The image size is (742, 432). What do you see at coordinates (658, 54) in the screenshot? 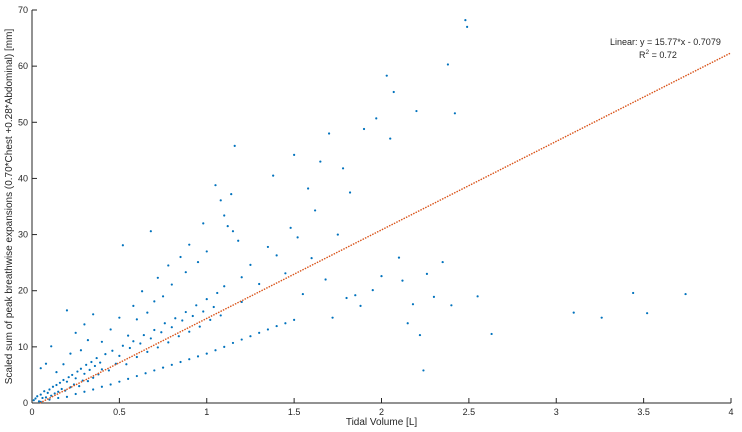
I see `r-squared-text: R2 = 0.72` at bounding box center [658, 54].